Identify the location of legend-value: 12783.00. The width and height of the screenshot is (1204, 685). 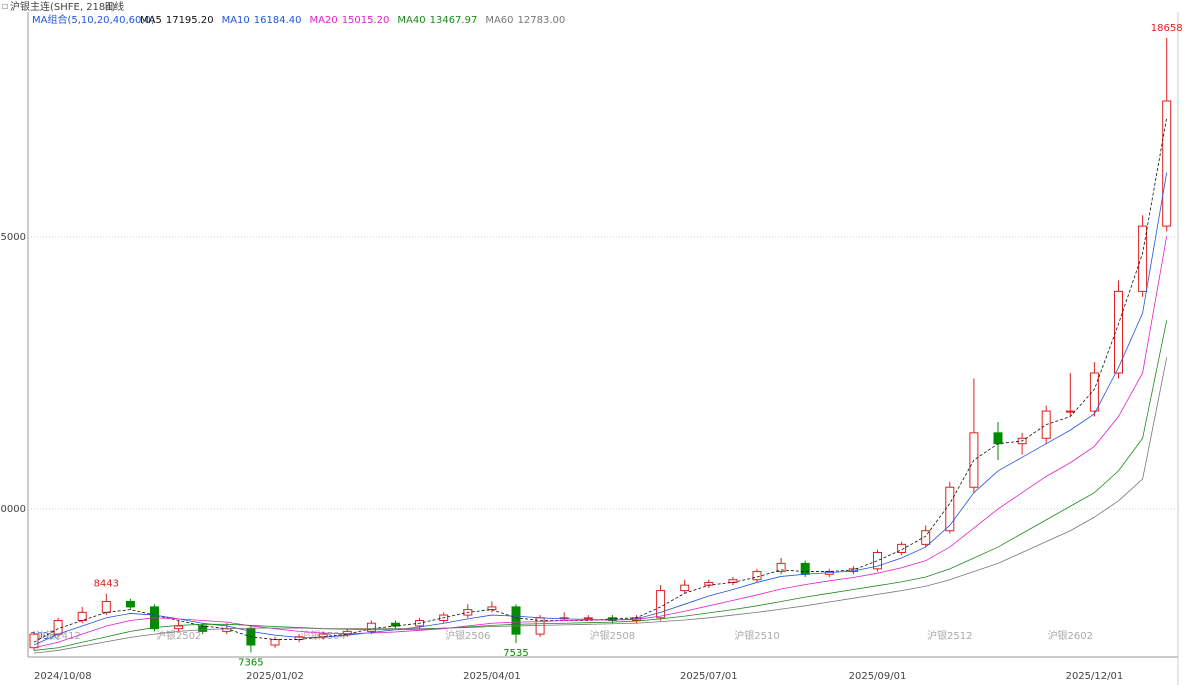
(542, 20).